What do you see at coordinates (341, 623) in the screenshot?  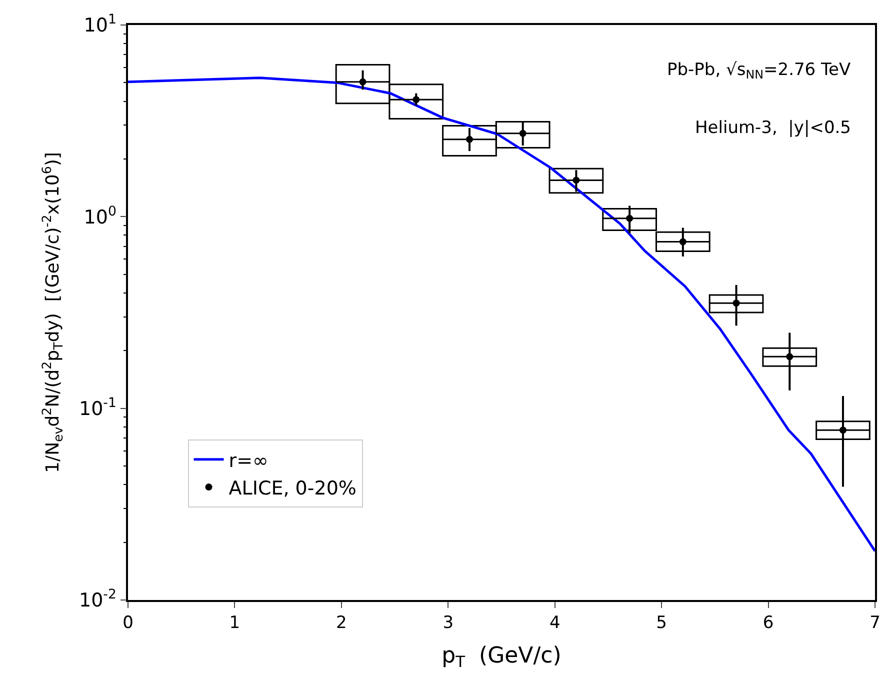 I see `x-tick-label: 2` at bounding box center [341, 623].